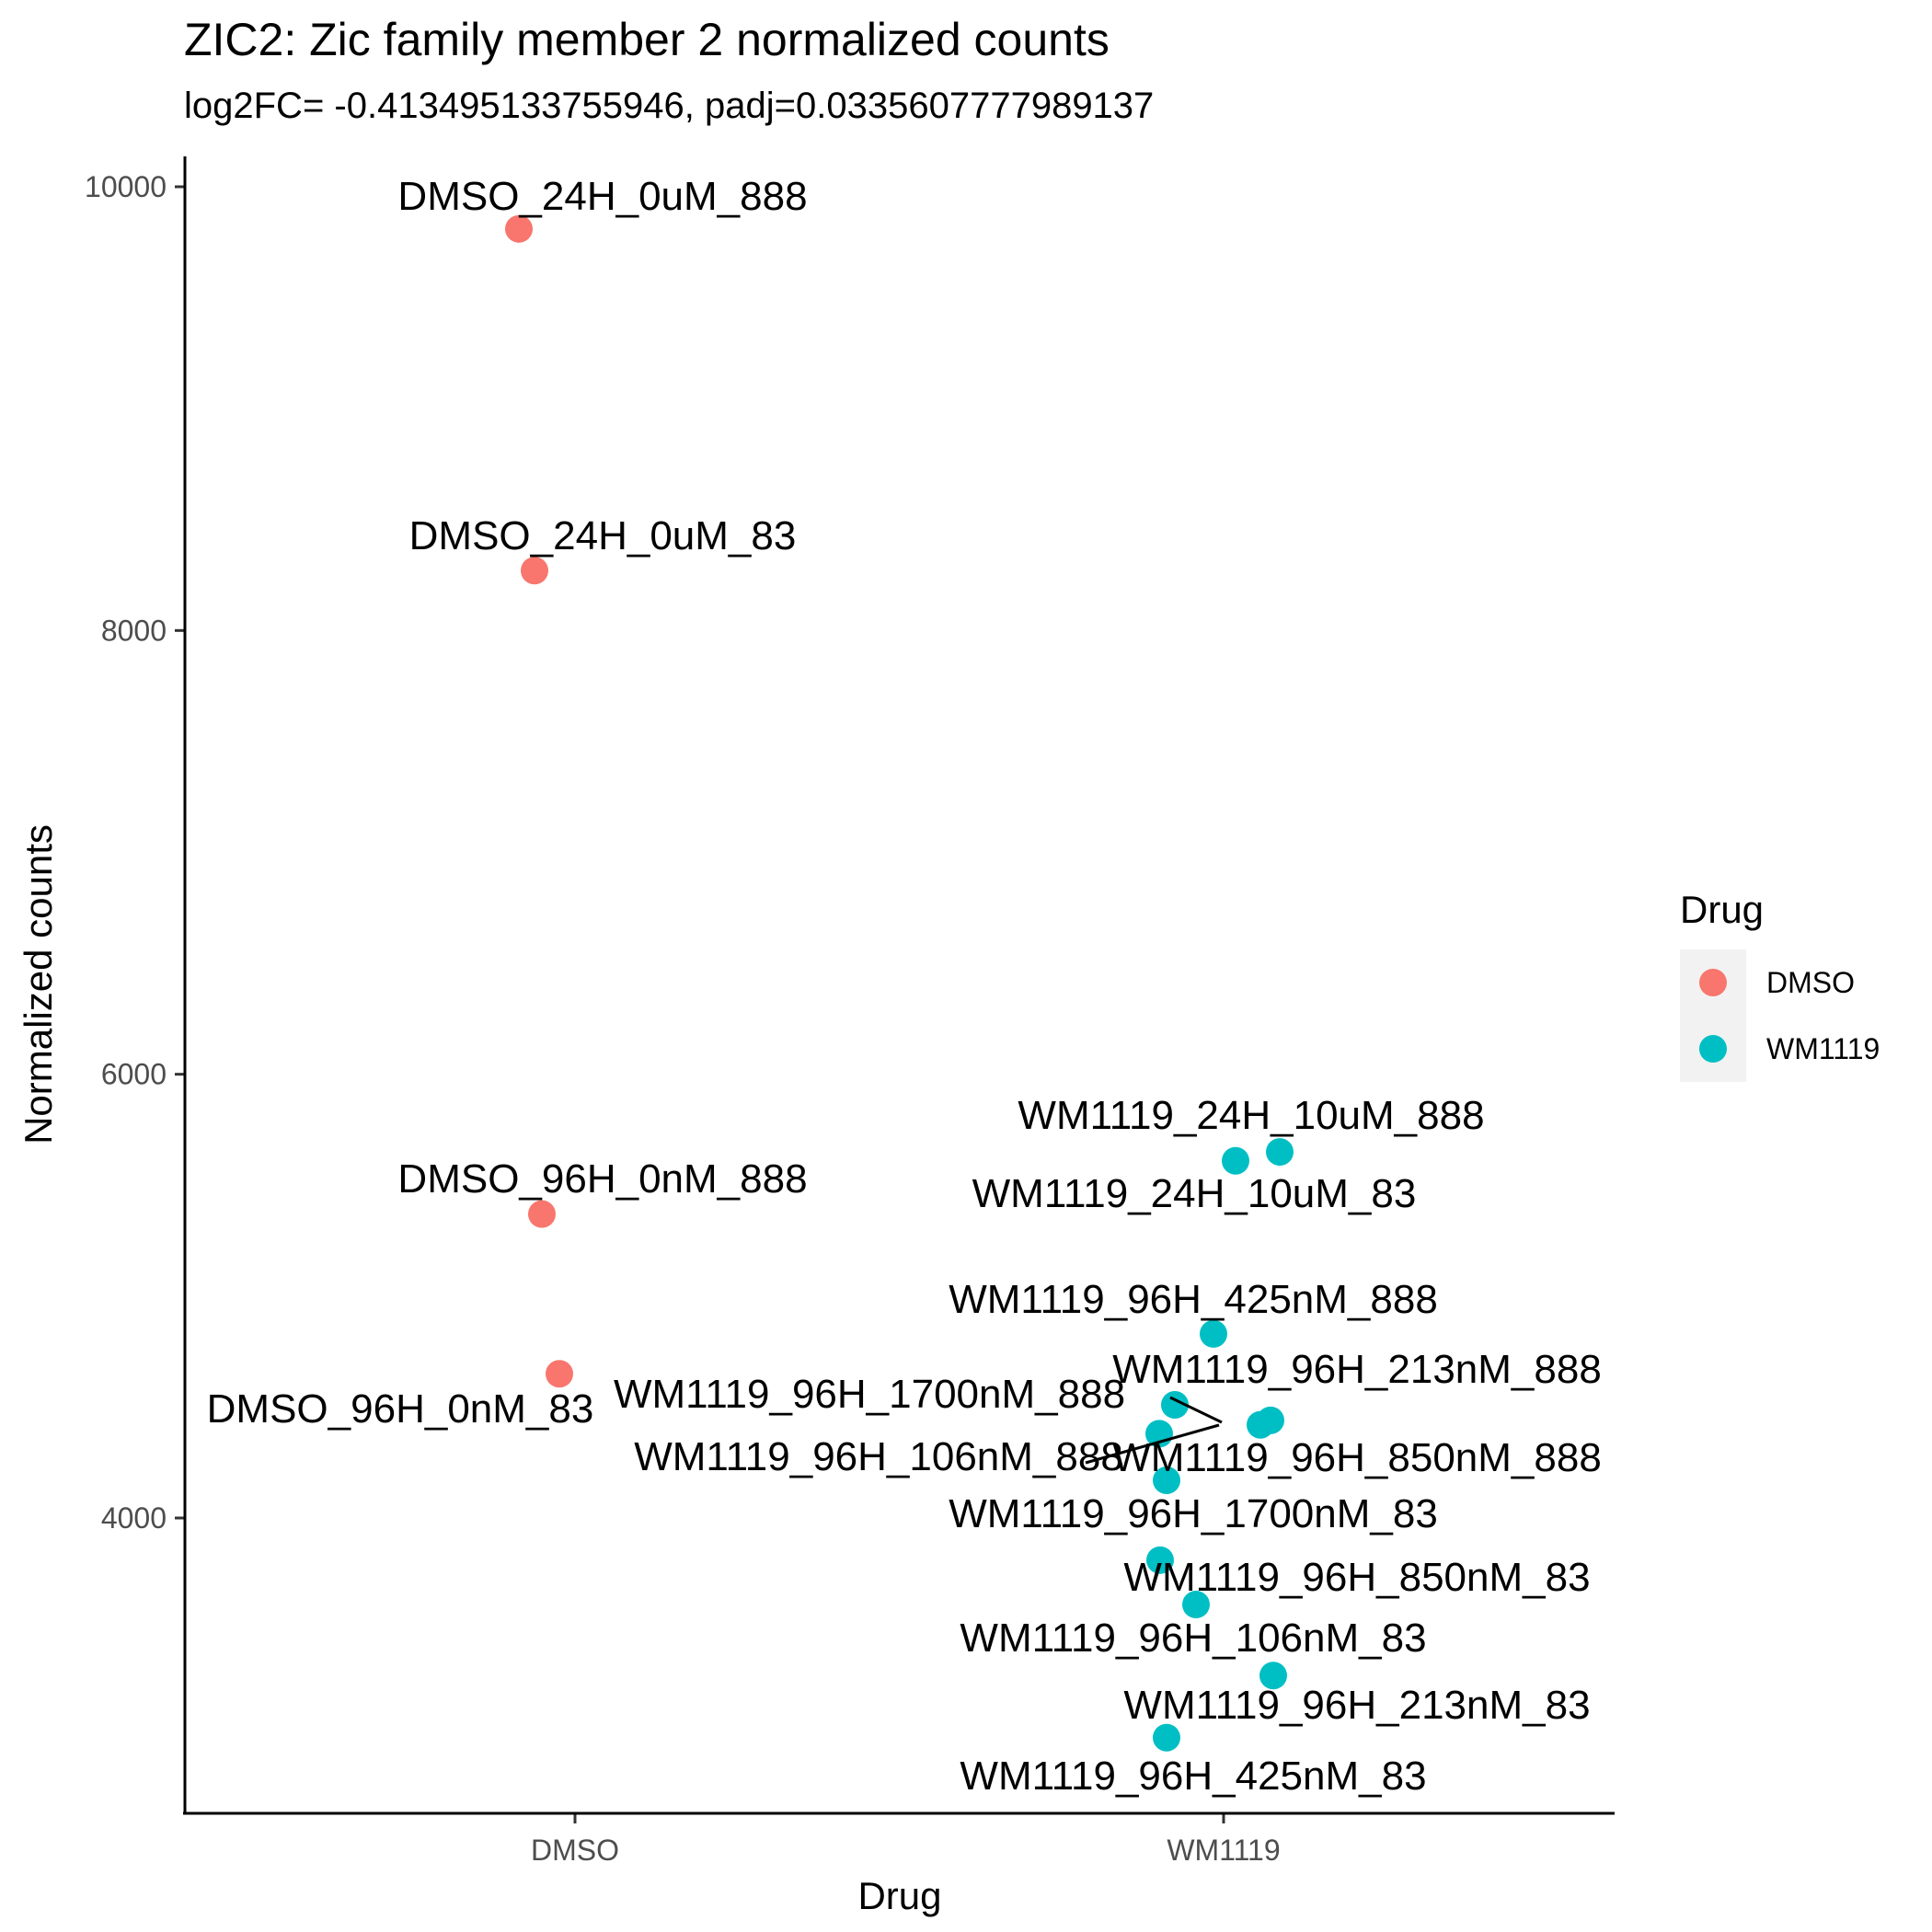 This screenshot has width=1932, height=1932. Describe the element at coordinates (1789, 1016) in the screenshot. I see `legend-items: DMSO WM1119` at that location.